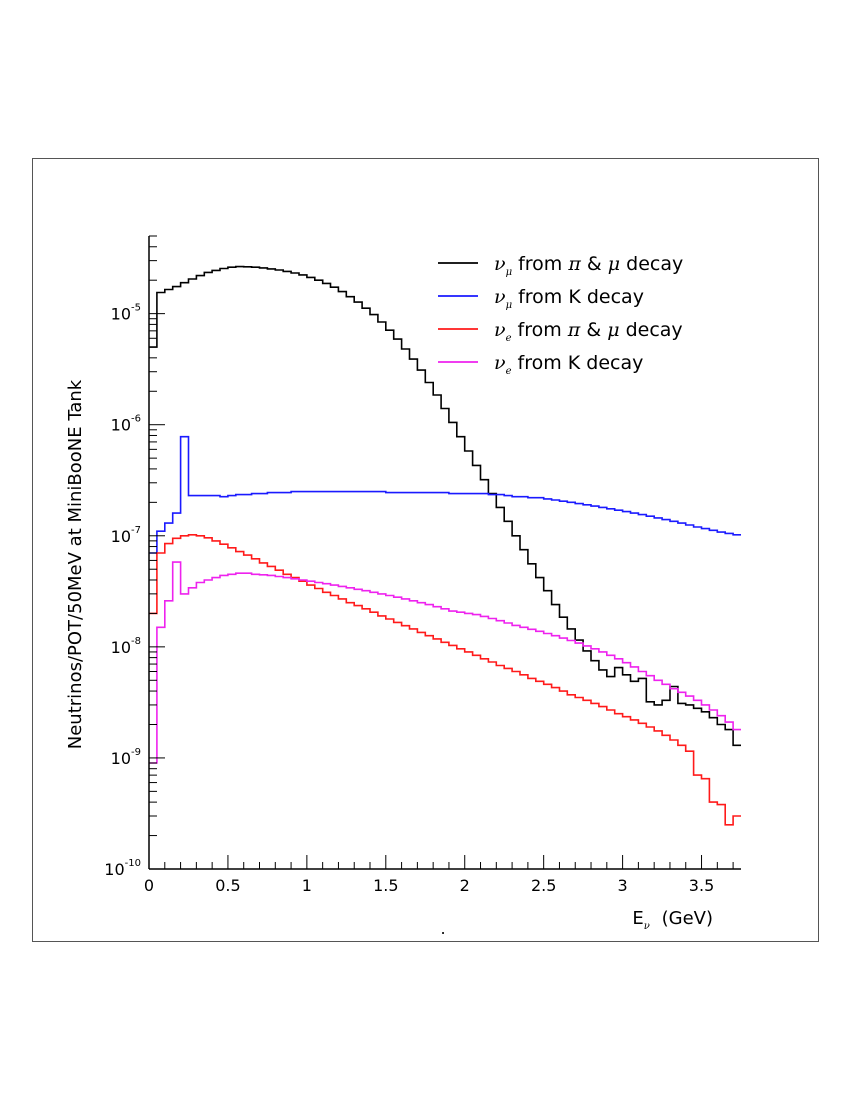 Image resolution: width=850 pixels, height=1100 pixels. Describe the element at coordinates (385, 885) in the screenshot. I see `x-tick-label: 1.5` at that location.